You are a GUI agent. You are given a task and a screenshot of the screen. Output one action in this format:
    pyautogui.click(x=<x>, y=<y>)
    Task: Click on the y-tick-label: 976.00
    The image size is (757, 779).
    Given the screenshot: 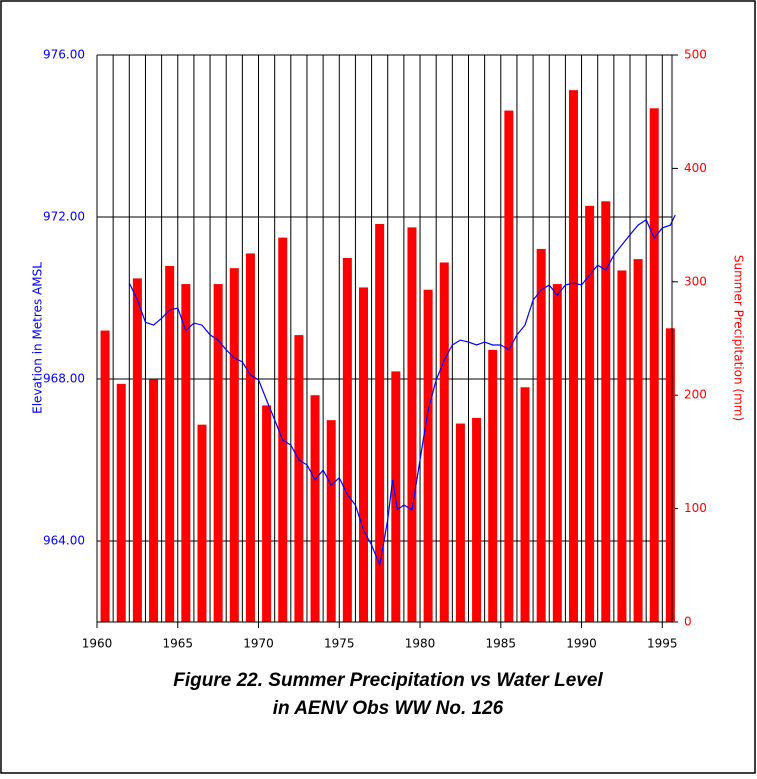 What is the action you would take?
    pyautogui.click(x=64, y=55)
    